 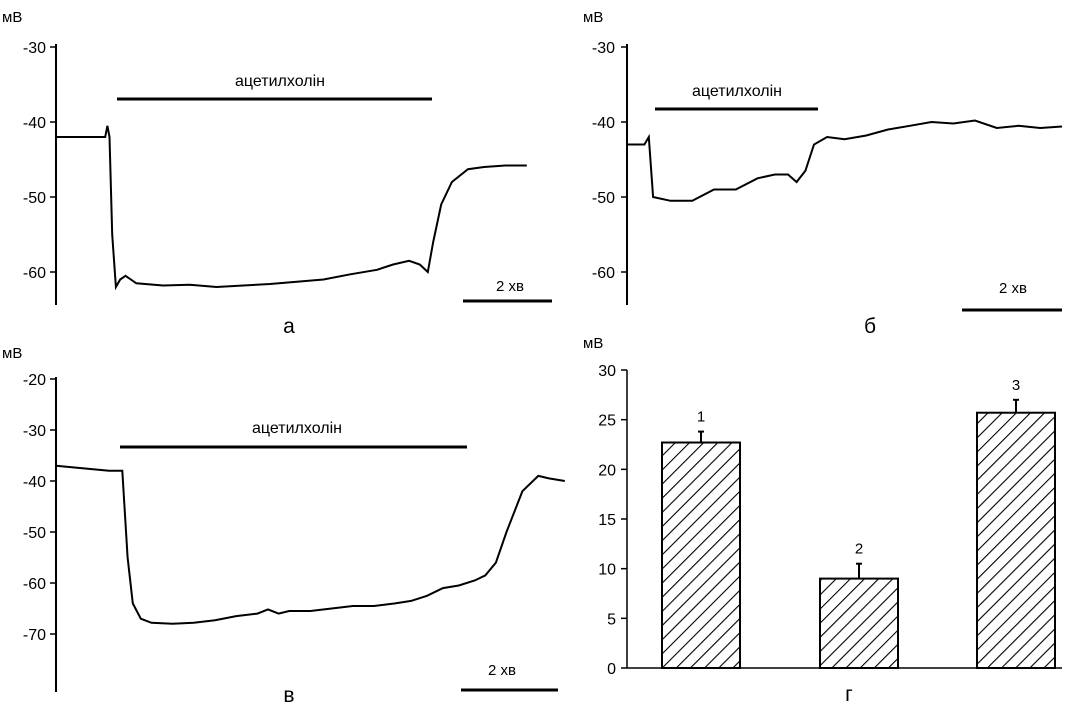 What do you see at coordinates (12, 17) in the screenshot?
I see `panel-a-y-unit: мВ` at bounding box center [12, 17].